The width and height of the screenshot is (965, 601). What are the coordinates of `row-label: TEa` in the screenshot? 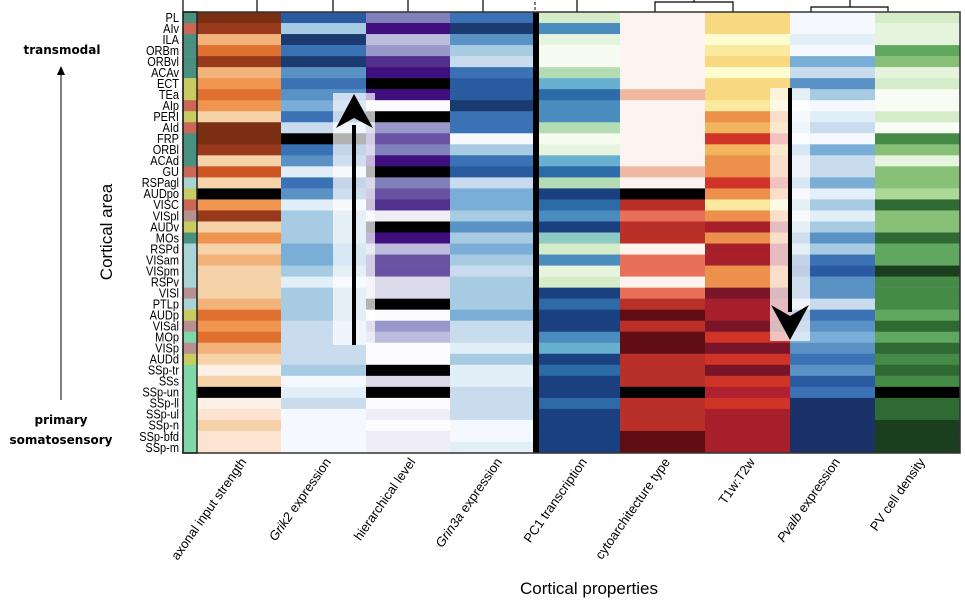 It's located at (169, 95).